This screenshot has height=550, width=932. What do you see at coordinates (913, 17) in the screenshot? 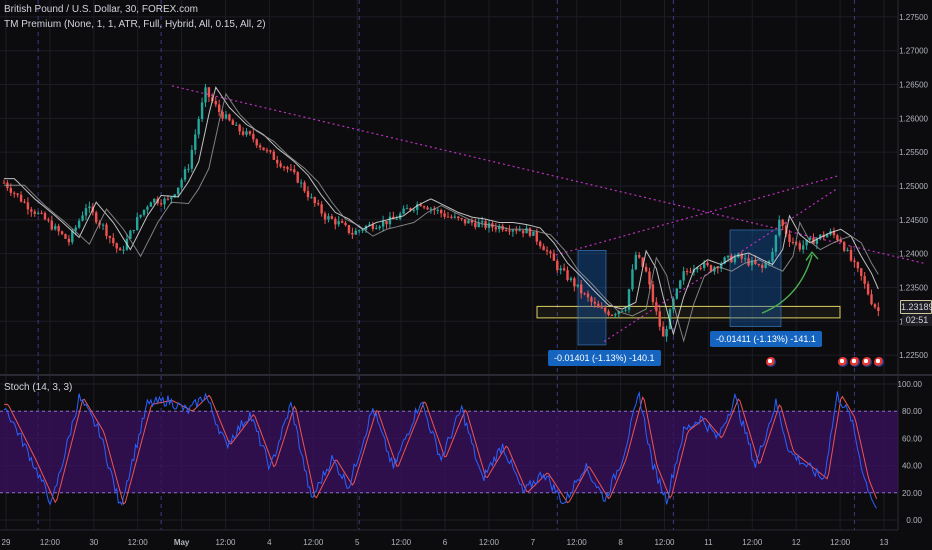
I see `price-tick-label: 1.27500` at bounding box center [913, 17].